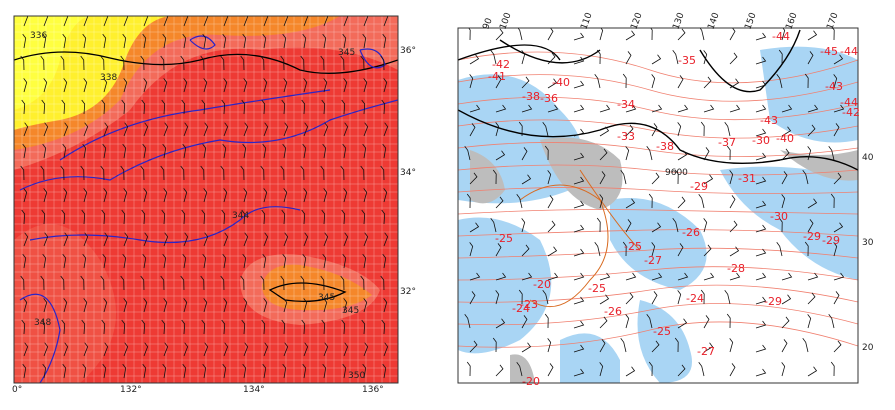 This screenshot has width=895, height=410. Describe the element at coordinates (131, 390) in the screenshot. I see `lon-label: 132°` at that location.